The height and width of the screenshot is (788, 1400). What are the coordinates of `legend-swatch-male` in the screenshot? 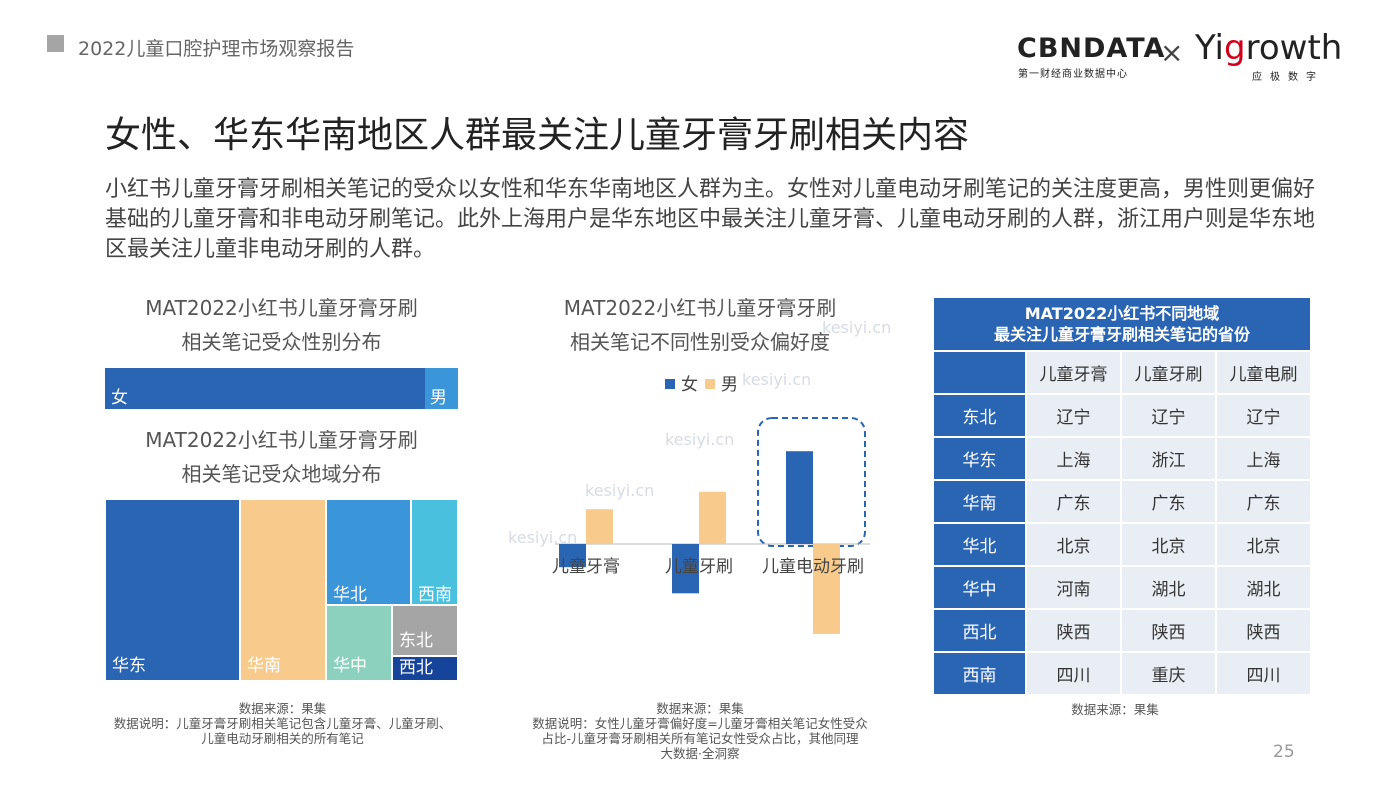 It's located at (710, 384).